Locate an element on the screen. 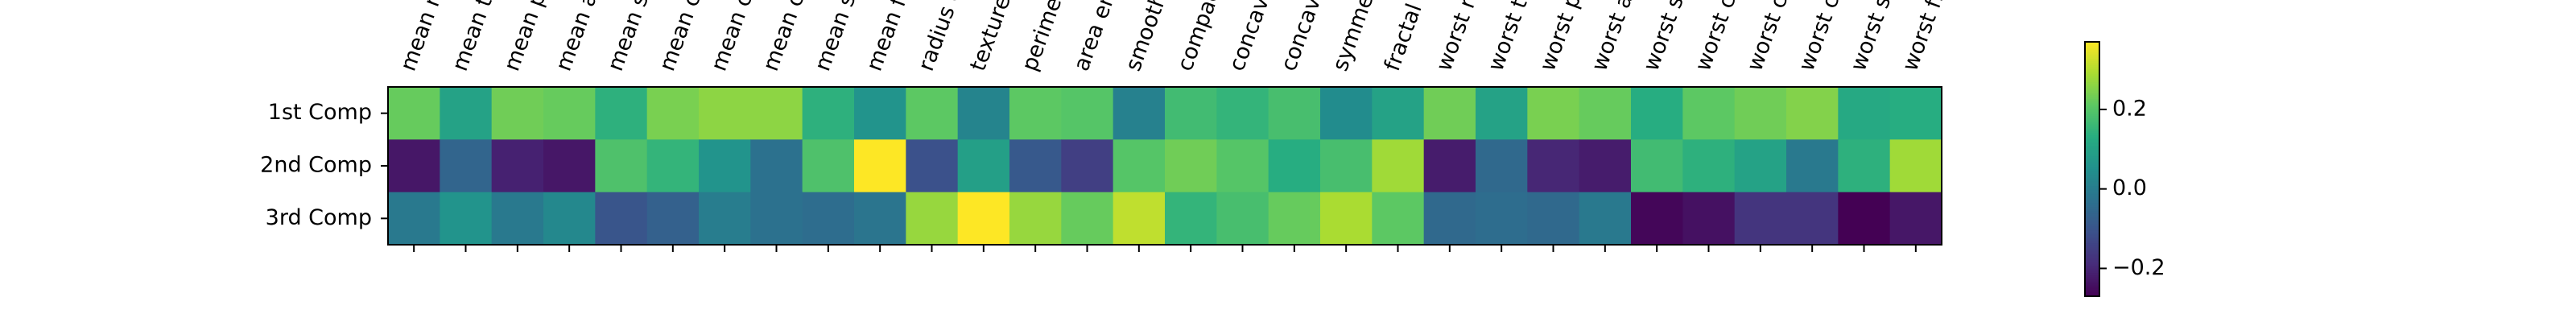 The width and height of the screenshot is (2576, 322). colorbar: 0.2 0.0 −0.2 is located at coordinates (2124, 169).